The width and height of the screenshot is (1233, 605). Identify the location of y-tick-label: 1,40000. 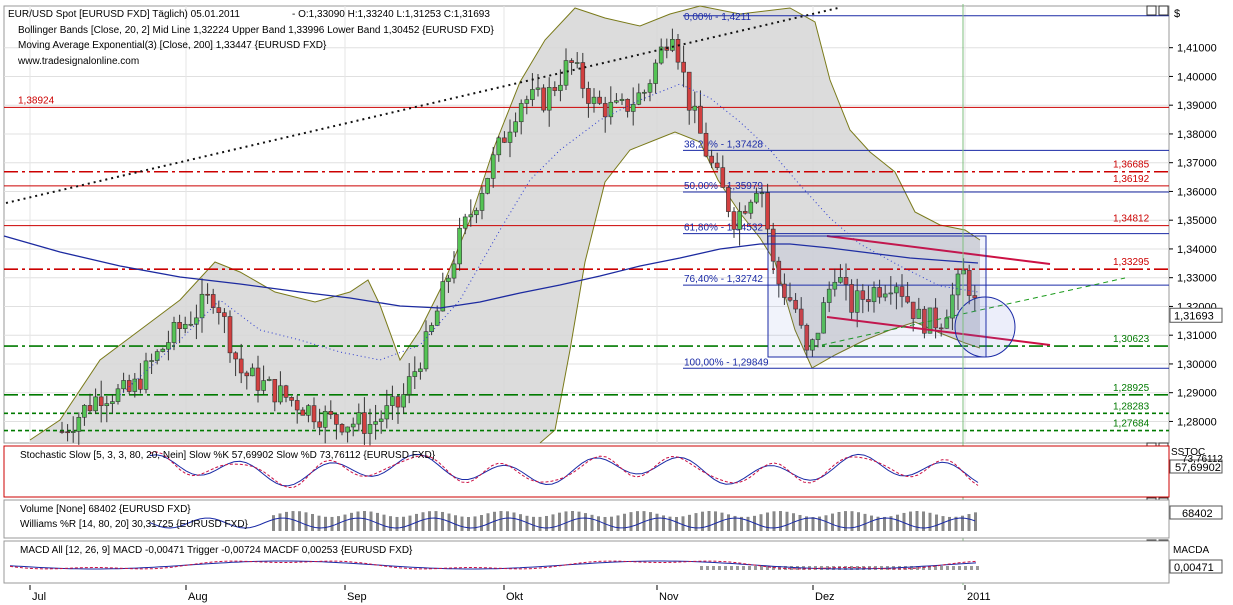
(1197, 77).